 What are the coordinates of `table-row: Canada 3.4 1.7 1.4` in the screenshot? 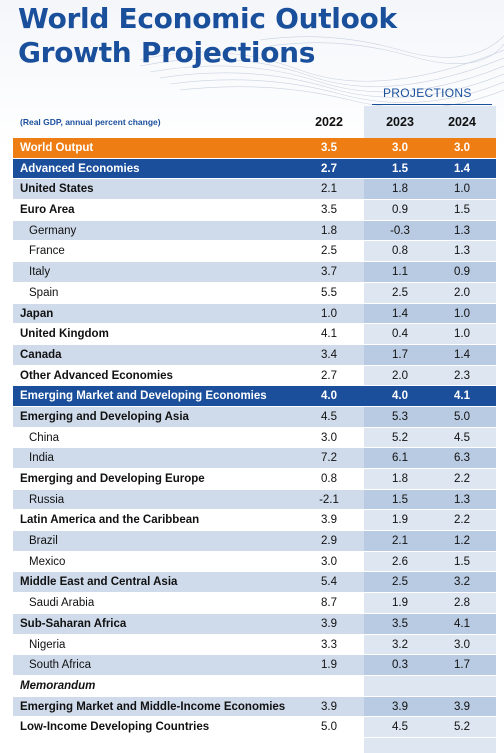 It's located at (254, 355).